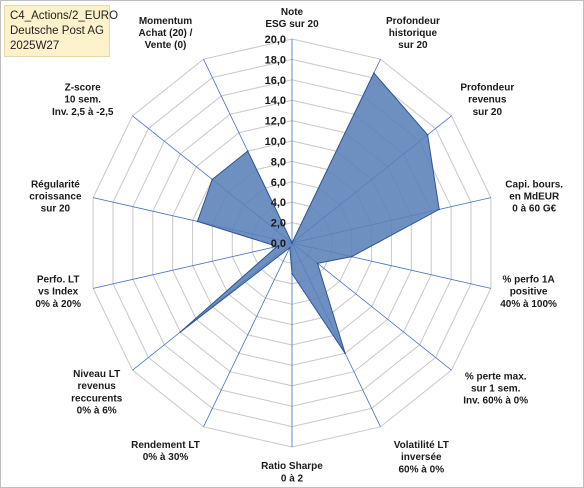 Image resolution: width=584 pixels, height=488 pixels. Describe the element at coordinates (64, 16) in the screenshot. I see `title-line-1: C4_Actions/2_EURO` at that location.